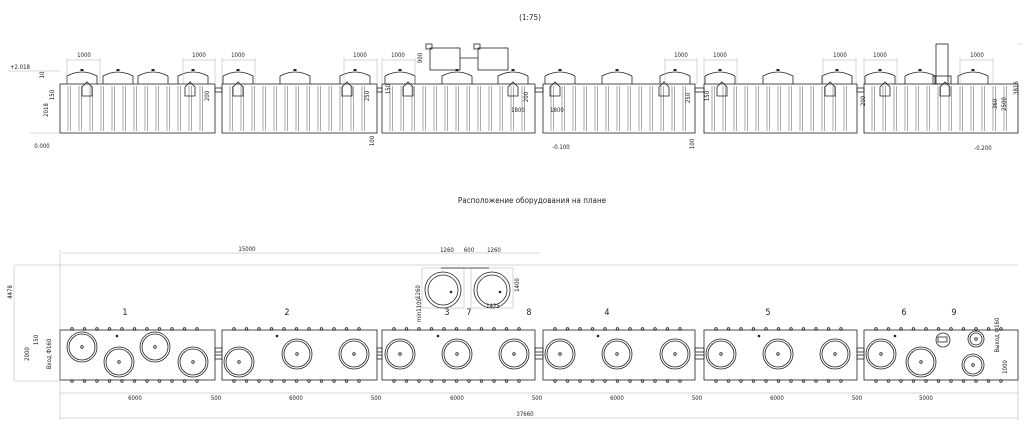  What do you see at coordinates (135, 398) in the screenshot?
I see `bottom-dim: 6000` at bounding box center [135, 398].